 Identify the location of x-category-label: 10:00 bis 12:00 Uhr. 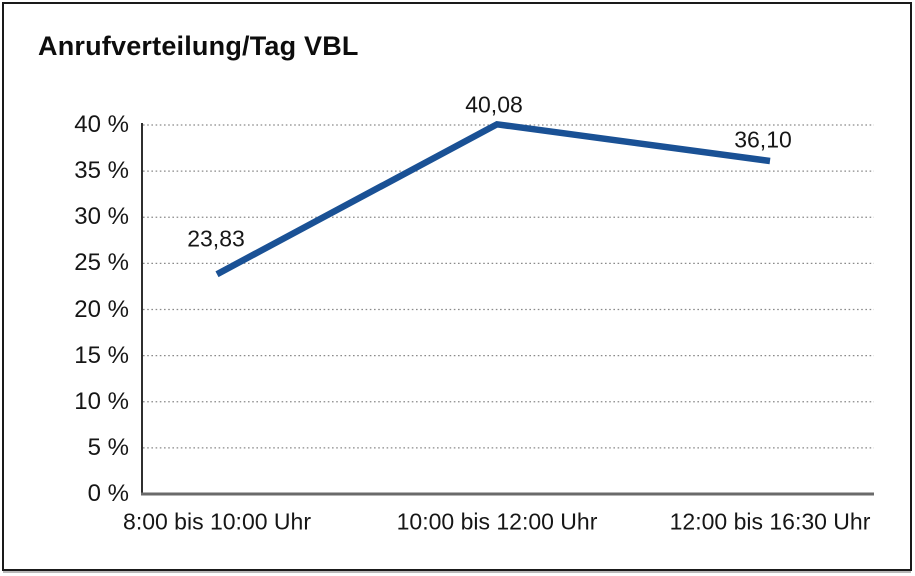
(497, 521).